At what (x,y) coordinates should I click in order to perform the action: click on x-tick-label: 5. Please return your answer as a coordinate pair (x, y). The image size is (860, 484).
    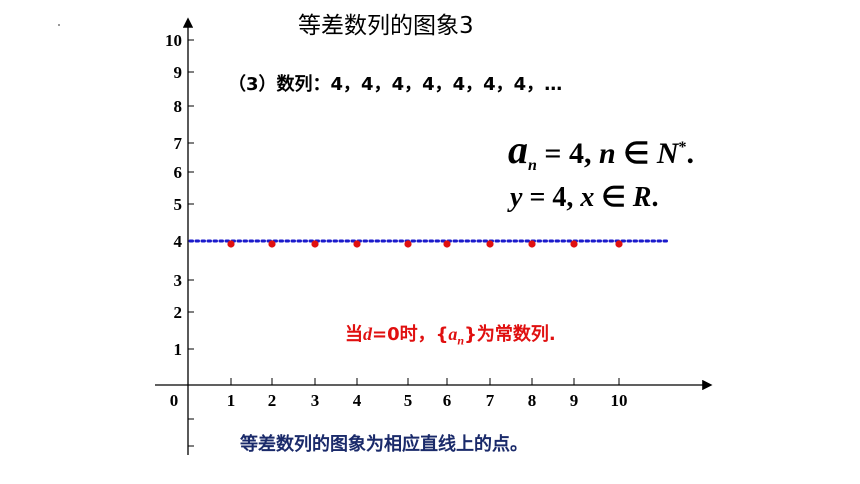
    Looking at the image, I should click on (408, 400).